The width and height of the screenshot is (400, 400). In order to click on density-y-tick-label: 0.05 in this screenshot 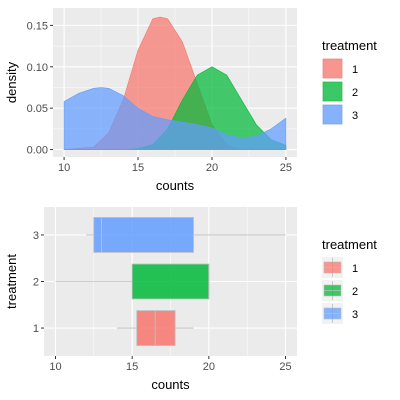, I will do `click(37, 109)`.